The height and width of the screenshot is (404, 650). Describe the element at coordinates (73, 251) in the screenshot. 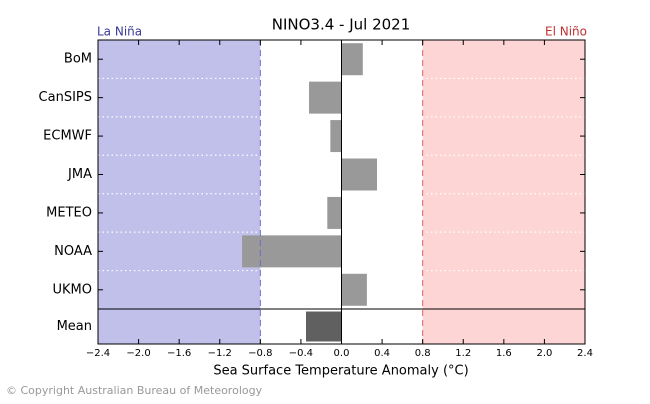

I see `y-tick-label: NOAA` at that location.